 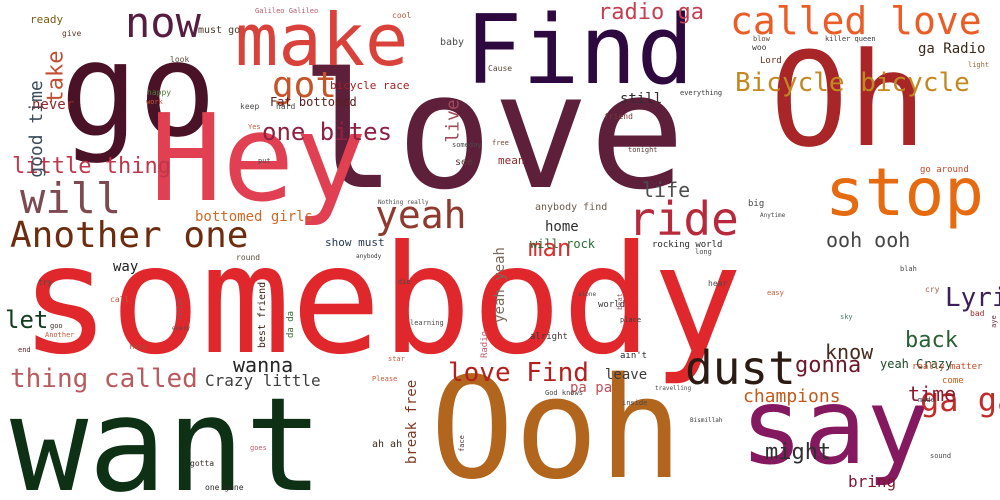 I want to click on word-man: man, so click(x=550, y=248).